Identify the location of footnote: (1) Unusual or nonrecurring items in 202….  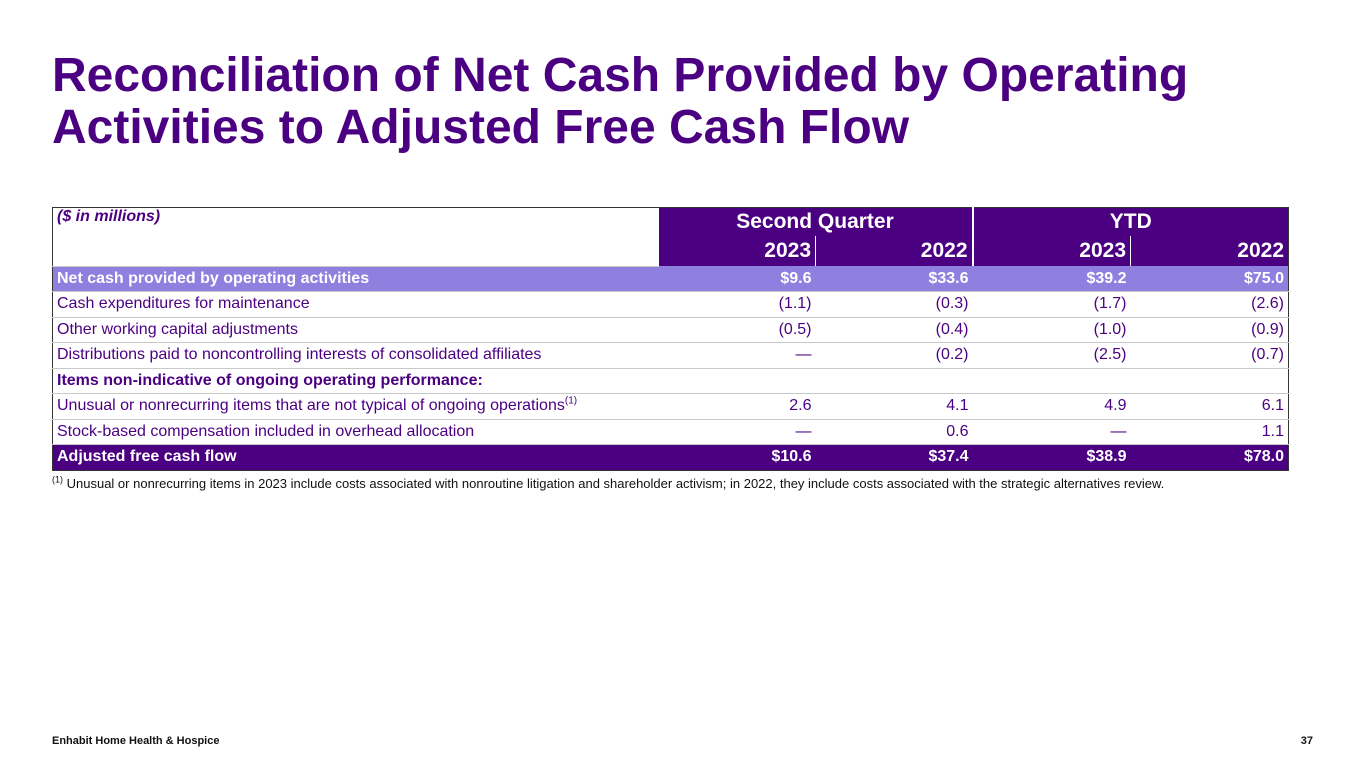
(608, 482).